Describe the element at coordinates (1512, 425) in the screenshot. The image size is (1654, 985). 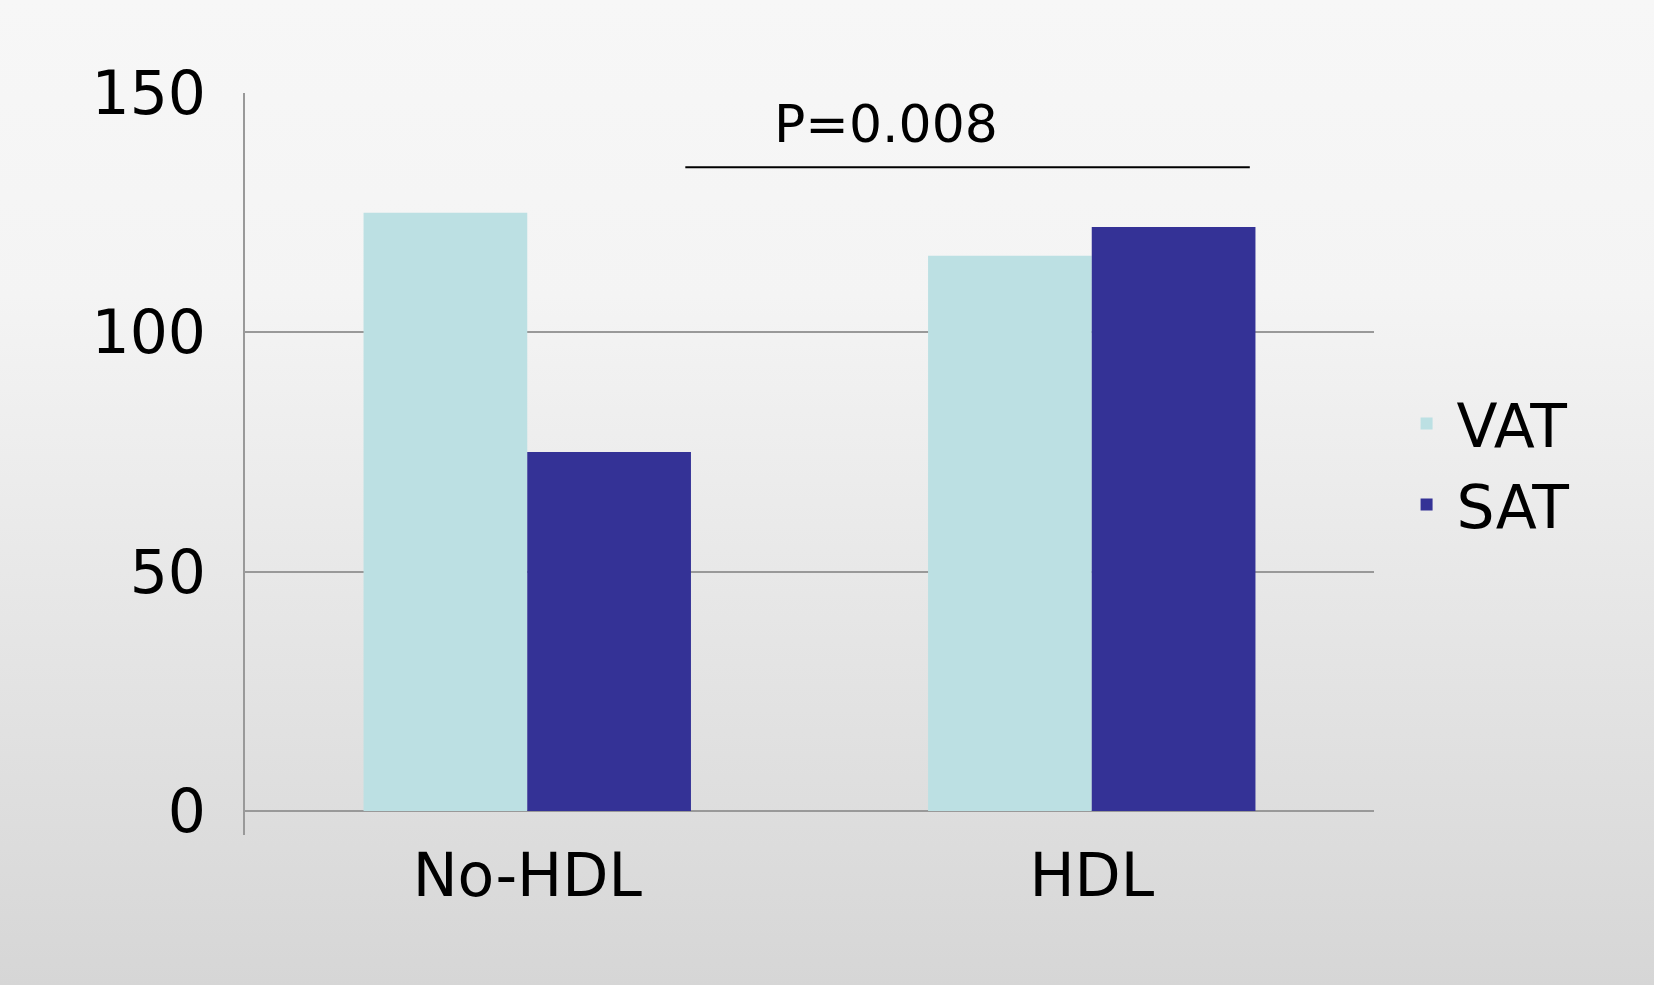
I see `legend-label: VAT` at that location.